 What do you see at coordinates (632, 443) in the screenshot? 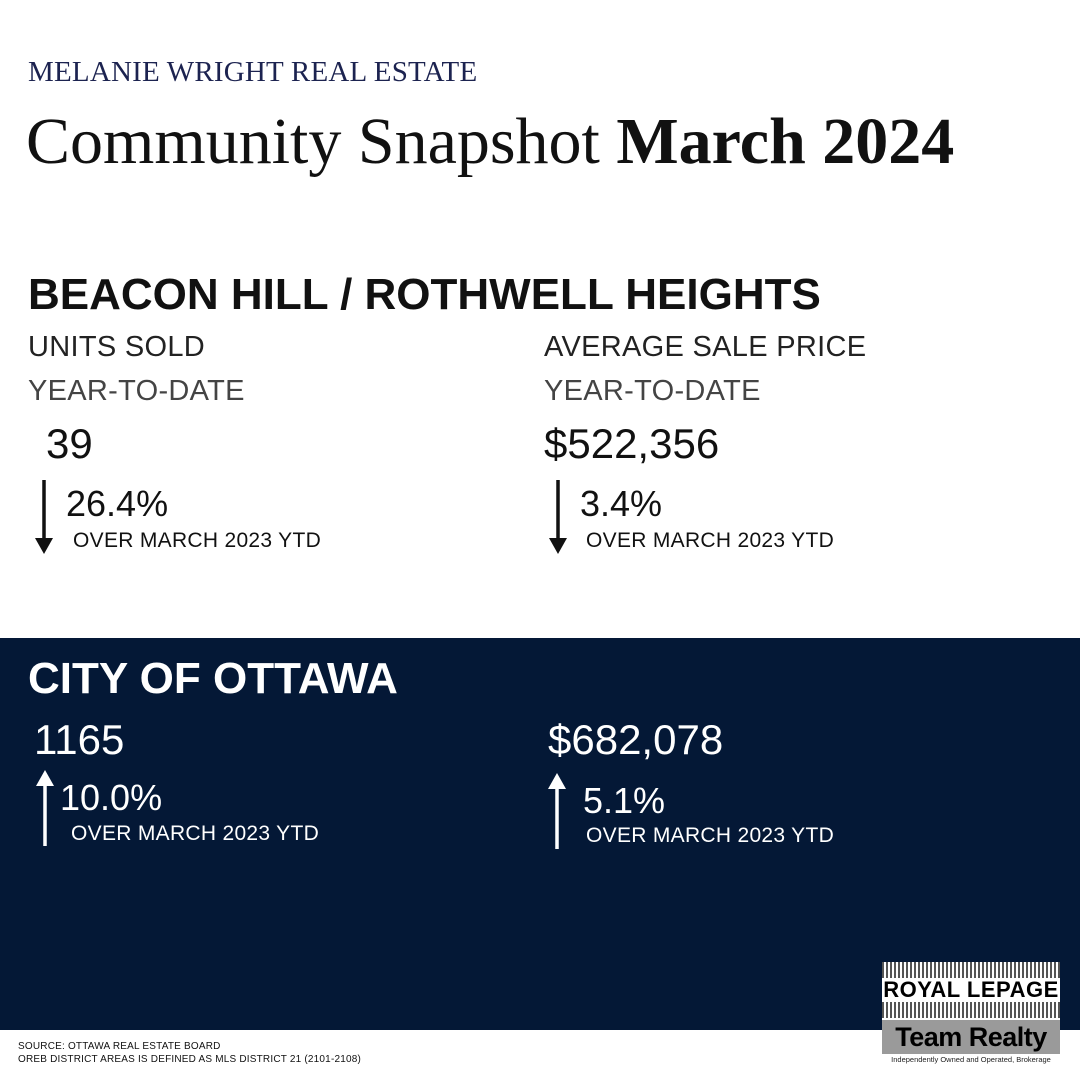
I see `avg-price-value: $522,356` at bounding box center [632, 443].